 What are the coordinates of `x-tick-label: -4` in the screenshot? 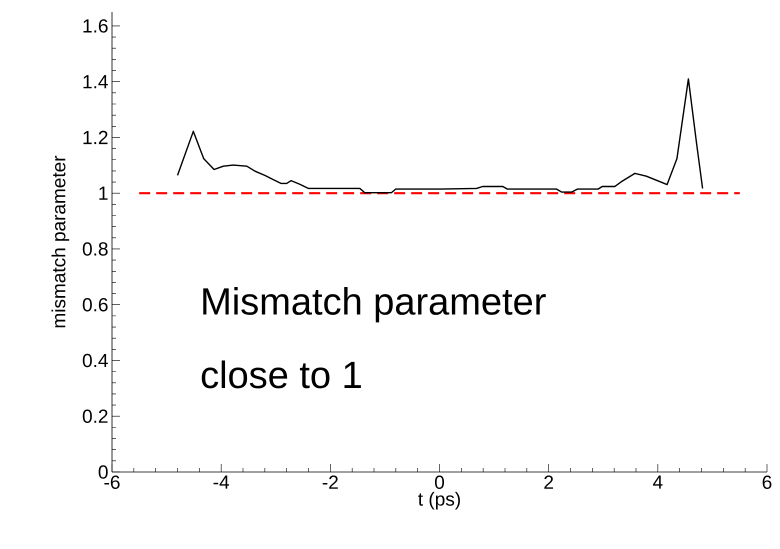 It's located at (222, 482).